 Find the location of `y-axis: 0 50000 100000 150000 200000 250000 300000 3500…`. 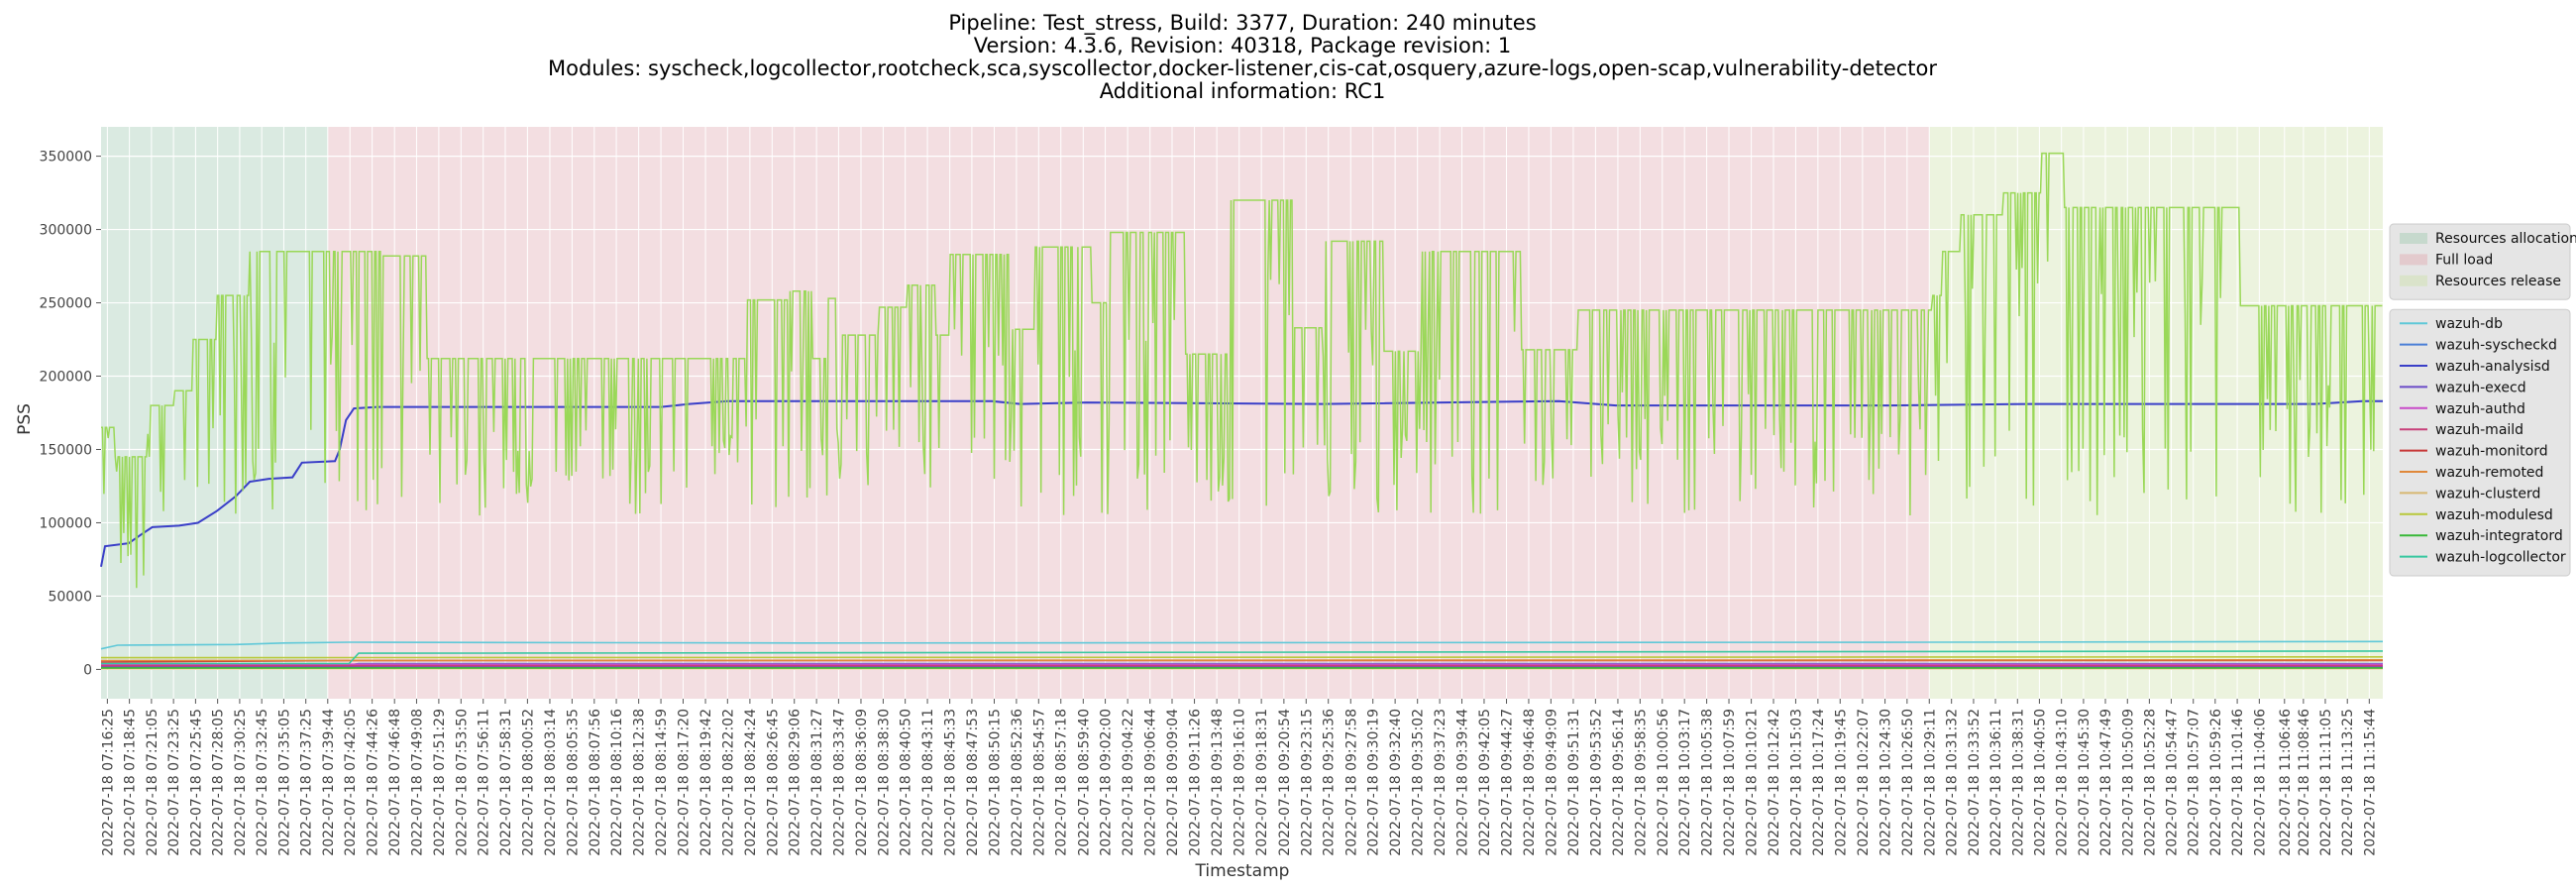

y-axis: 0 50000 100000 150000 200000 250000 300000 3500… is located at coordinates (70, 414).